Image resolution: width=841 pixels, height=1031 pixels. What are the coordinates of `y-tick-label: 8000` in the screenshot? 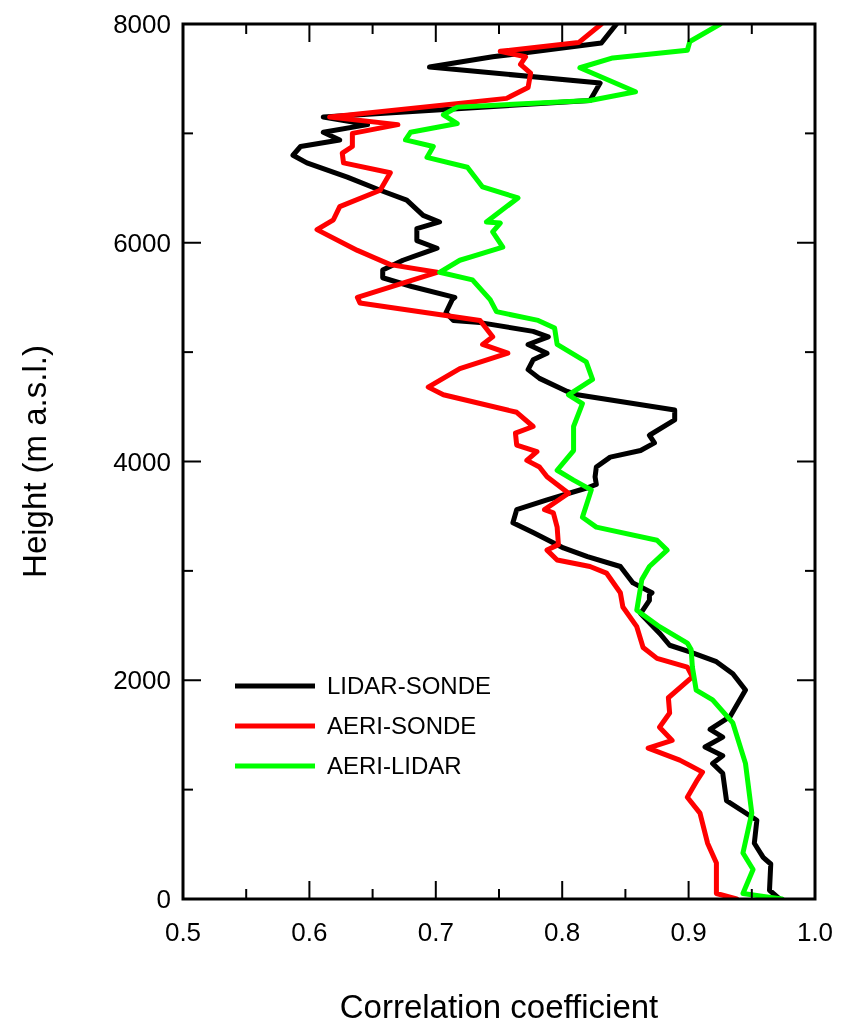 It's located at (142, 24).